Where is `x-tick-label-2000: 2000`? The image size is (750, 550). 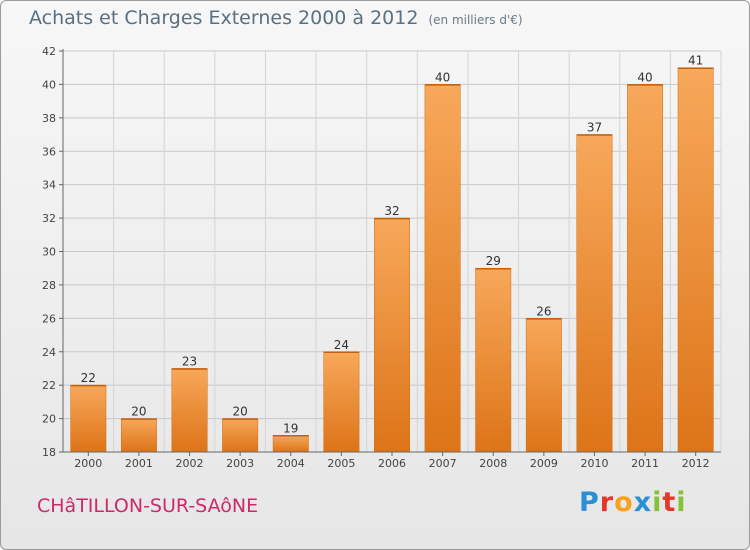 x-tick-label-2000: 2000 is located at coordinates (88, 463).